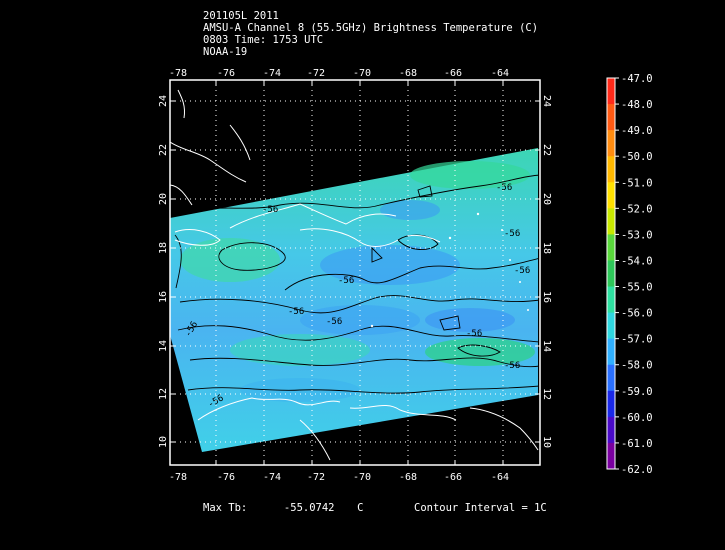 This screenshot has width=725, height=550. What do you see at coordinates (637, 235) in the screenshot?
I see `colorbar-label: -53.0` at bounding box center [637, 235].